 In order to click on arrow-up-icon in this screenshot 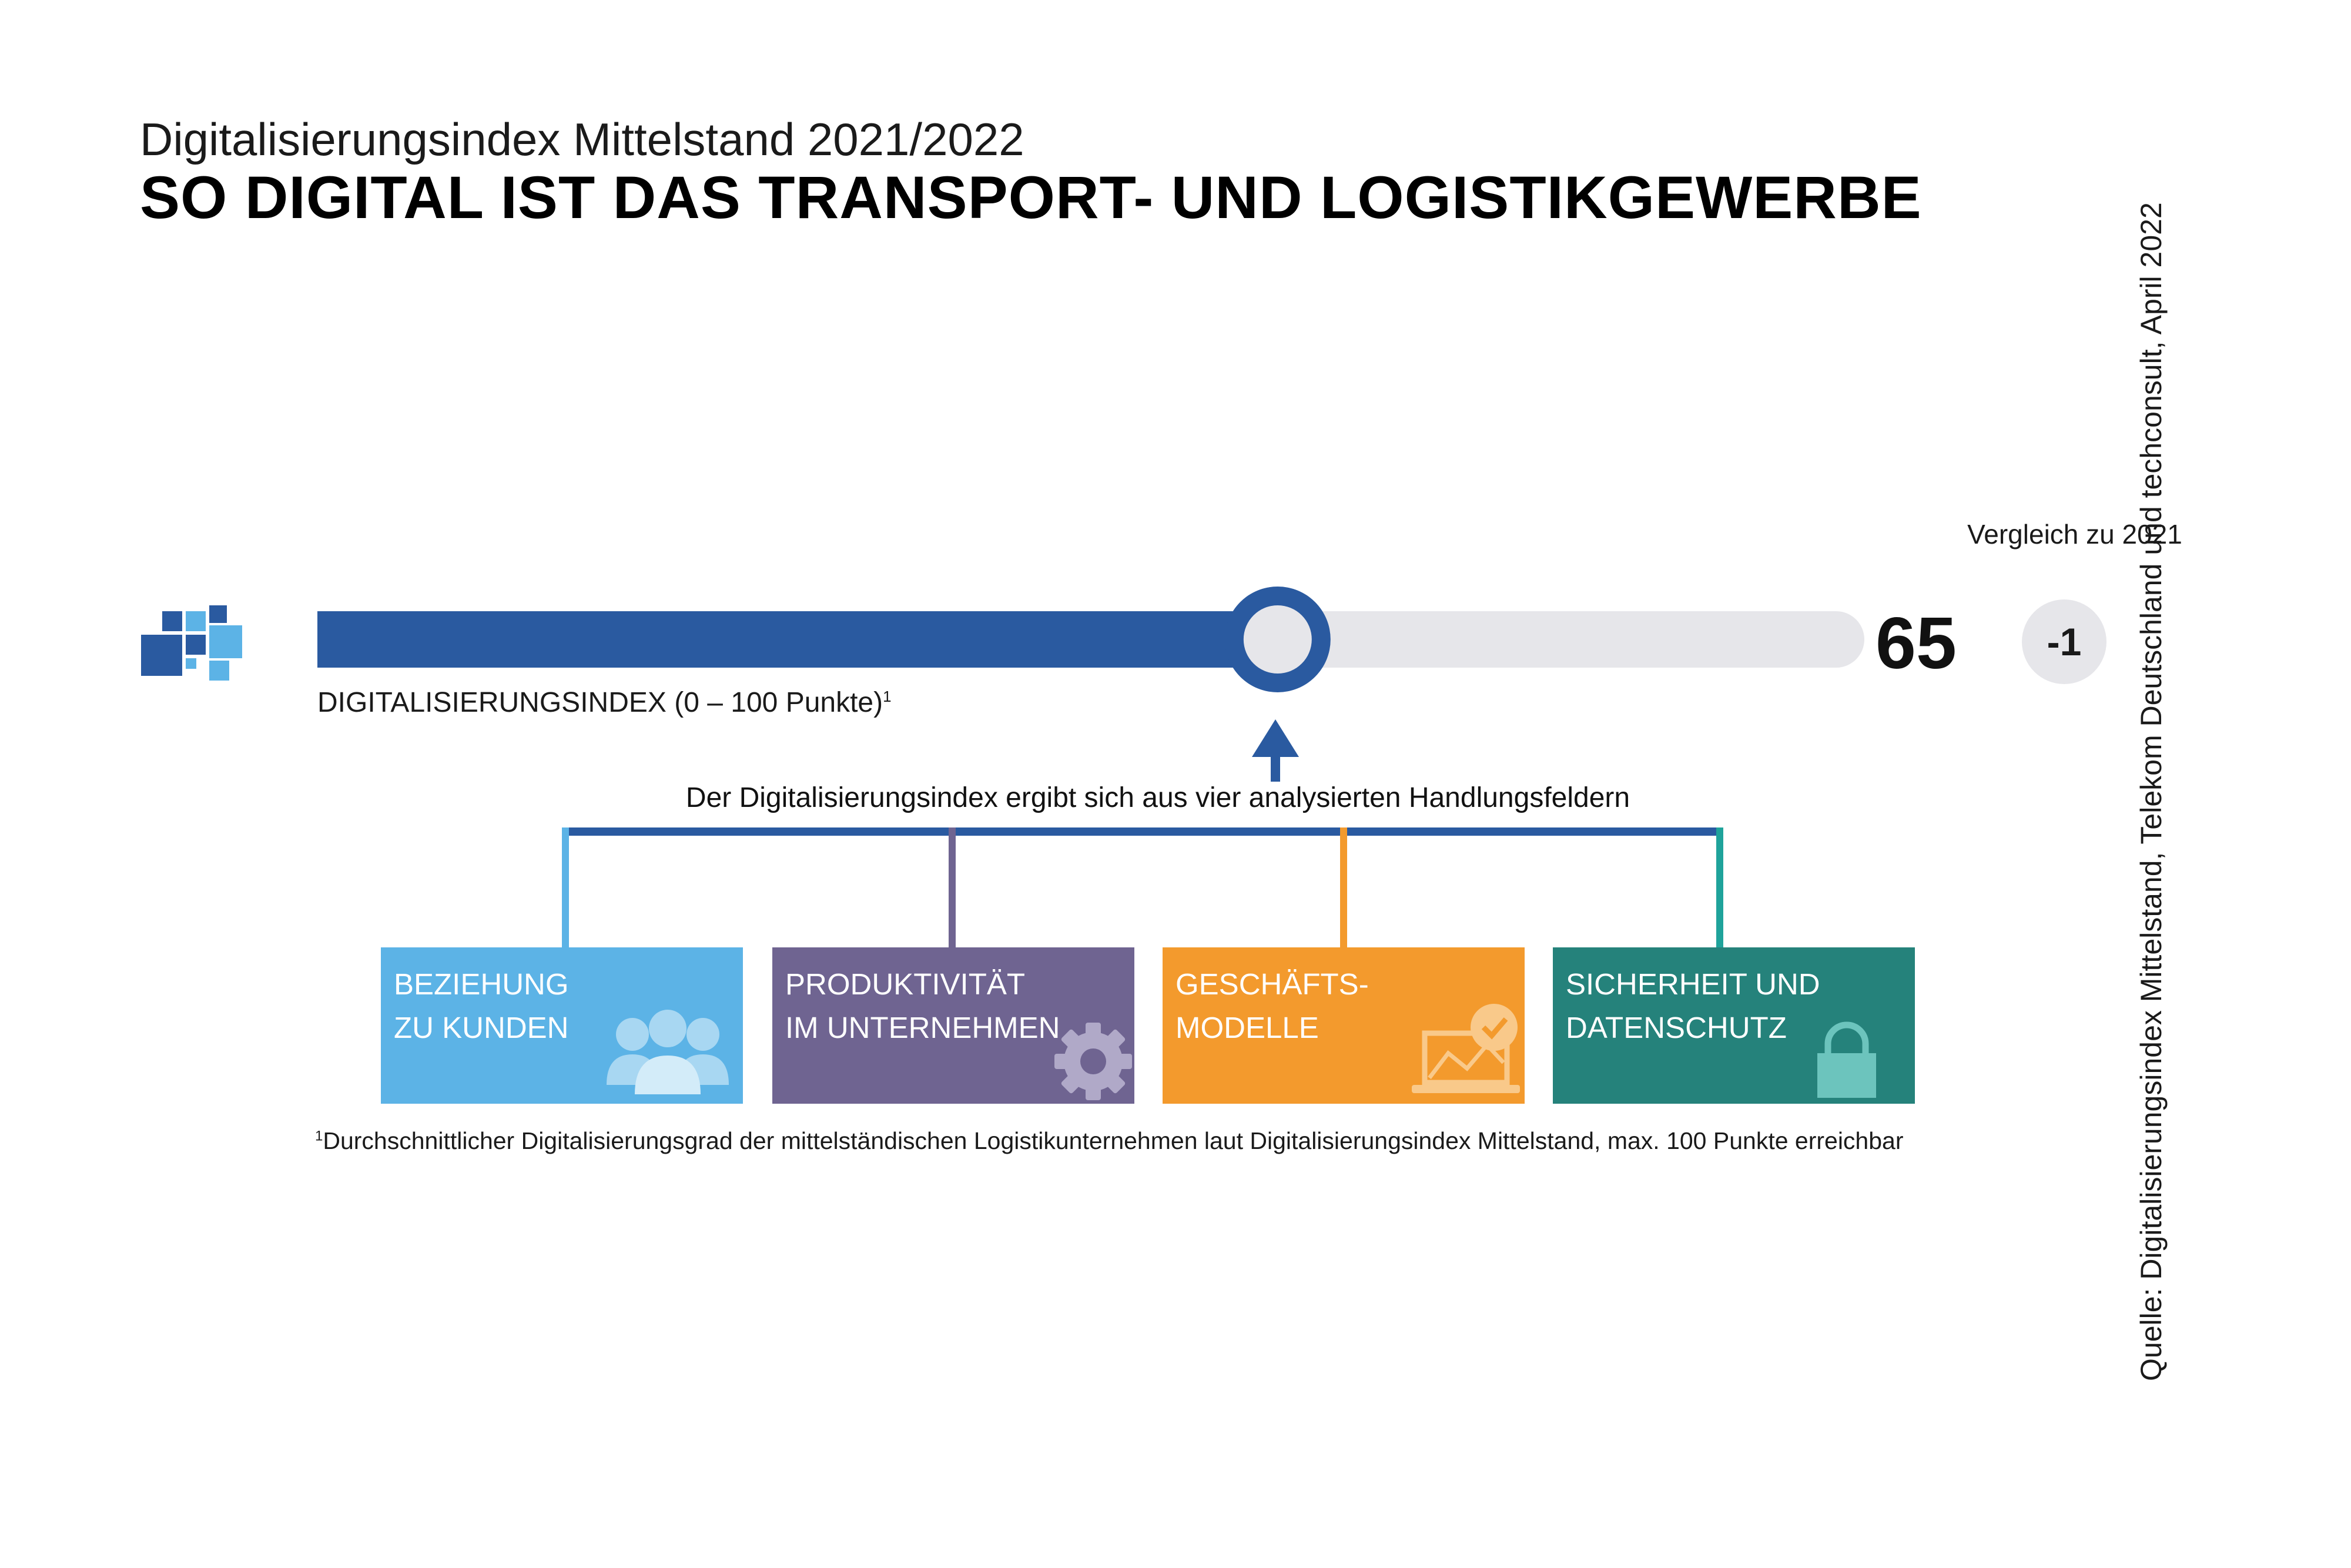, I will do `click(1275, 750)`.